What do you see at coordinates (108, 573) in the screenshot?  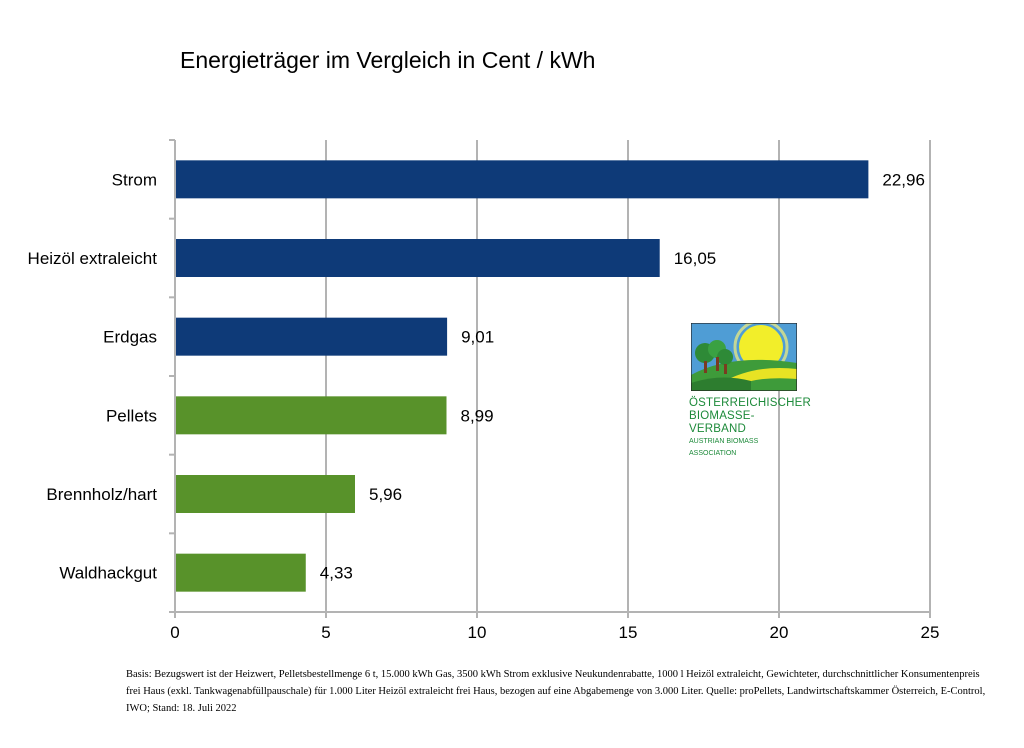 I see `category-label: Waldhackgut` at bounding box center [108, 573].